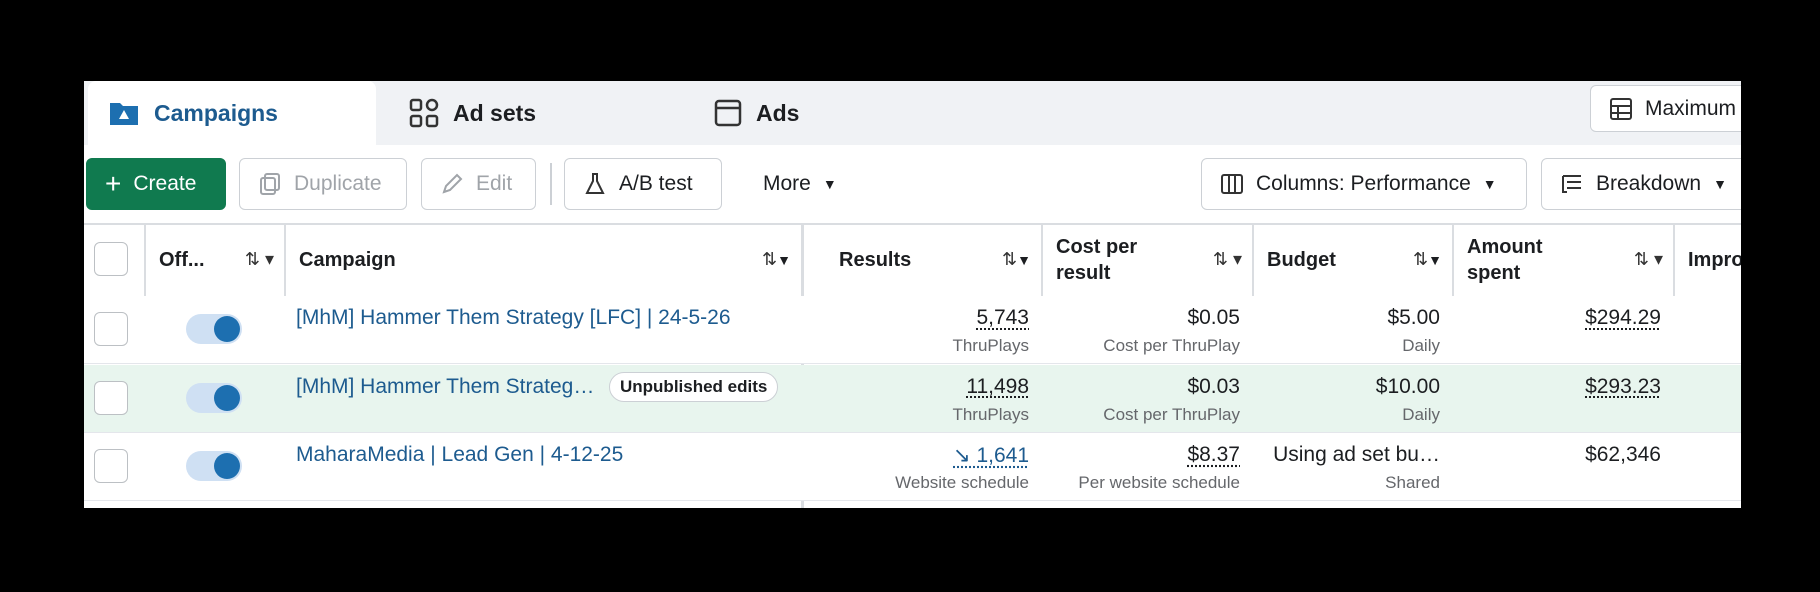 This screenshot has width=1820, height=592. Describe the element at coordinates (1354, 260) in the screenshot. I see `column-header: Budget ⇅ ▼` at that location.